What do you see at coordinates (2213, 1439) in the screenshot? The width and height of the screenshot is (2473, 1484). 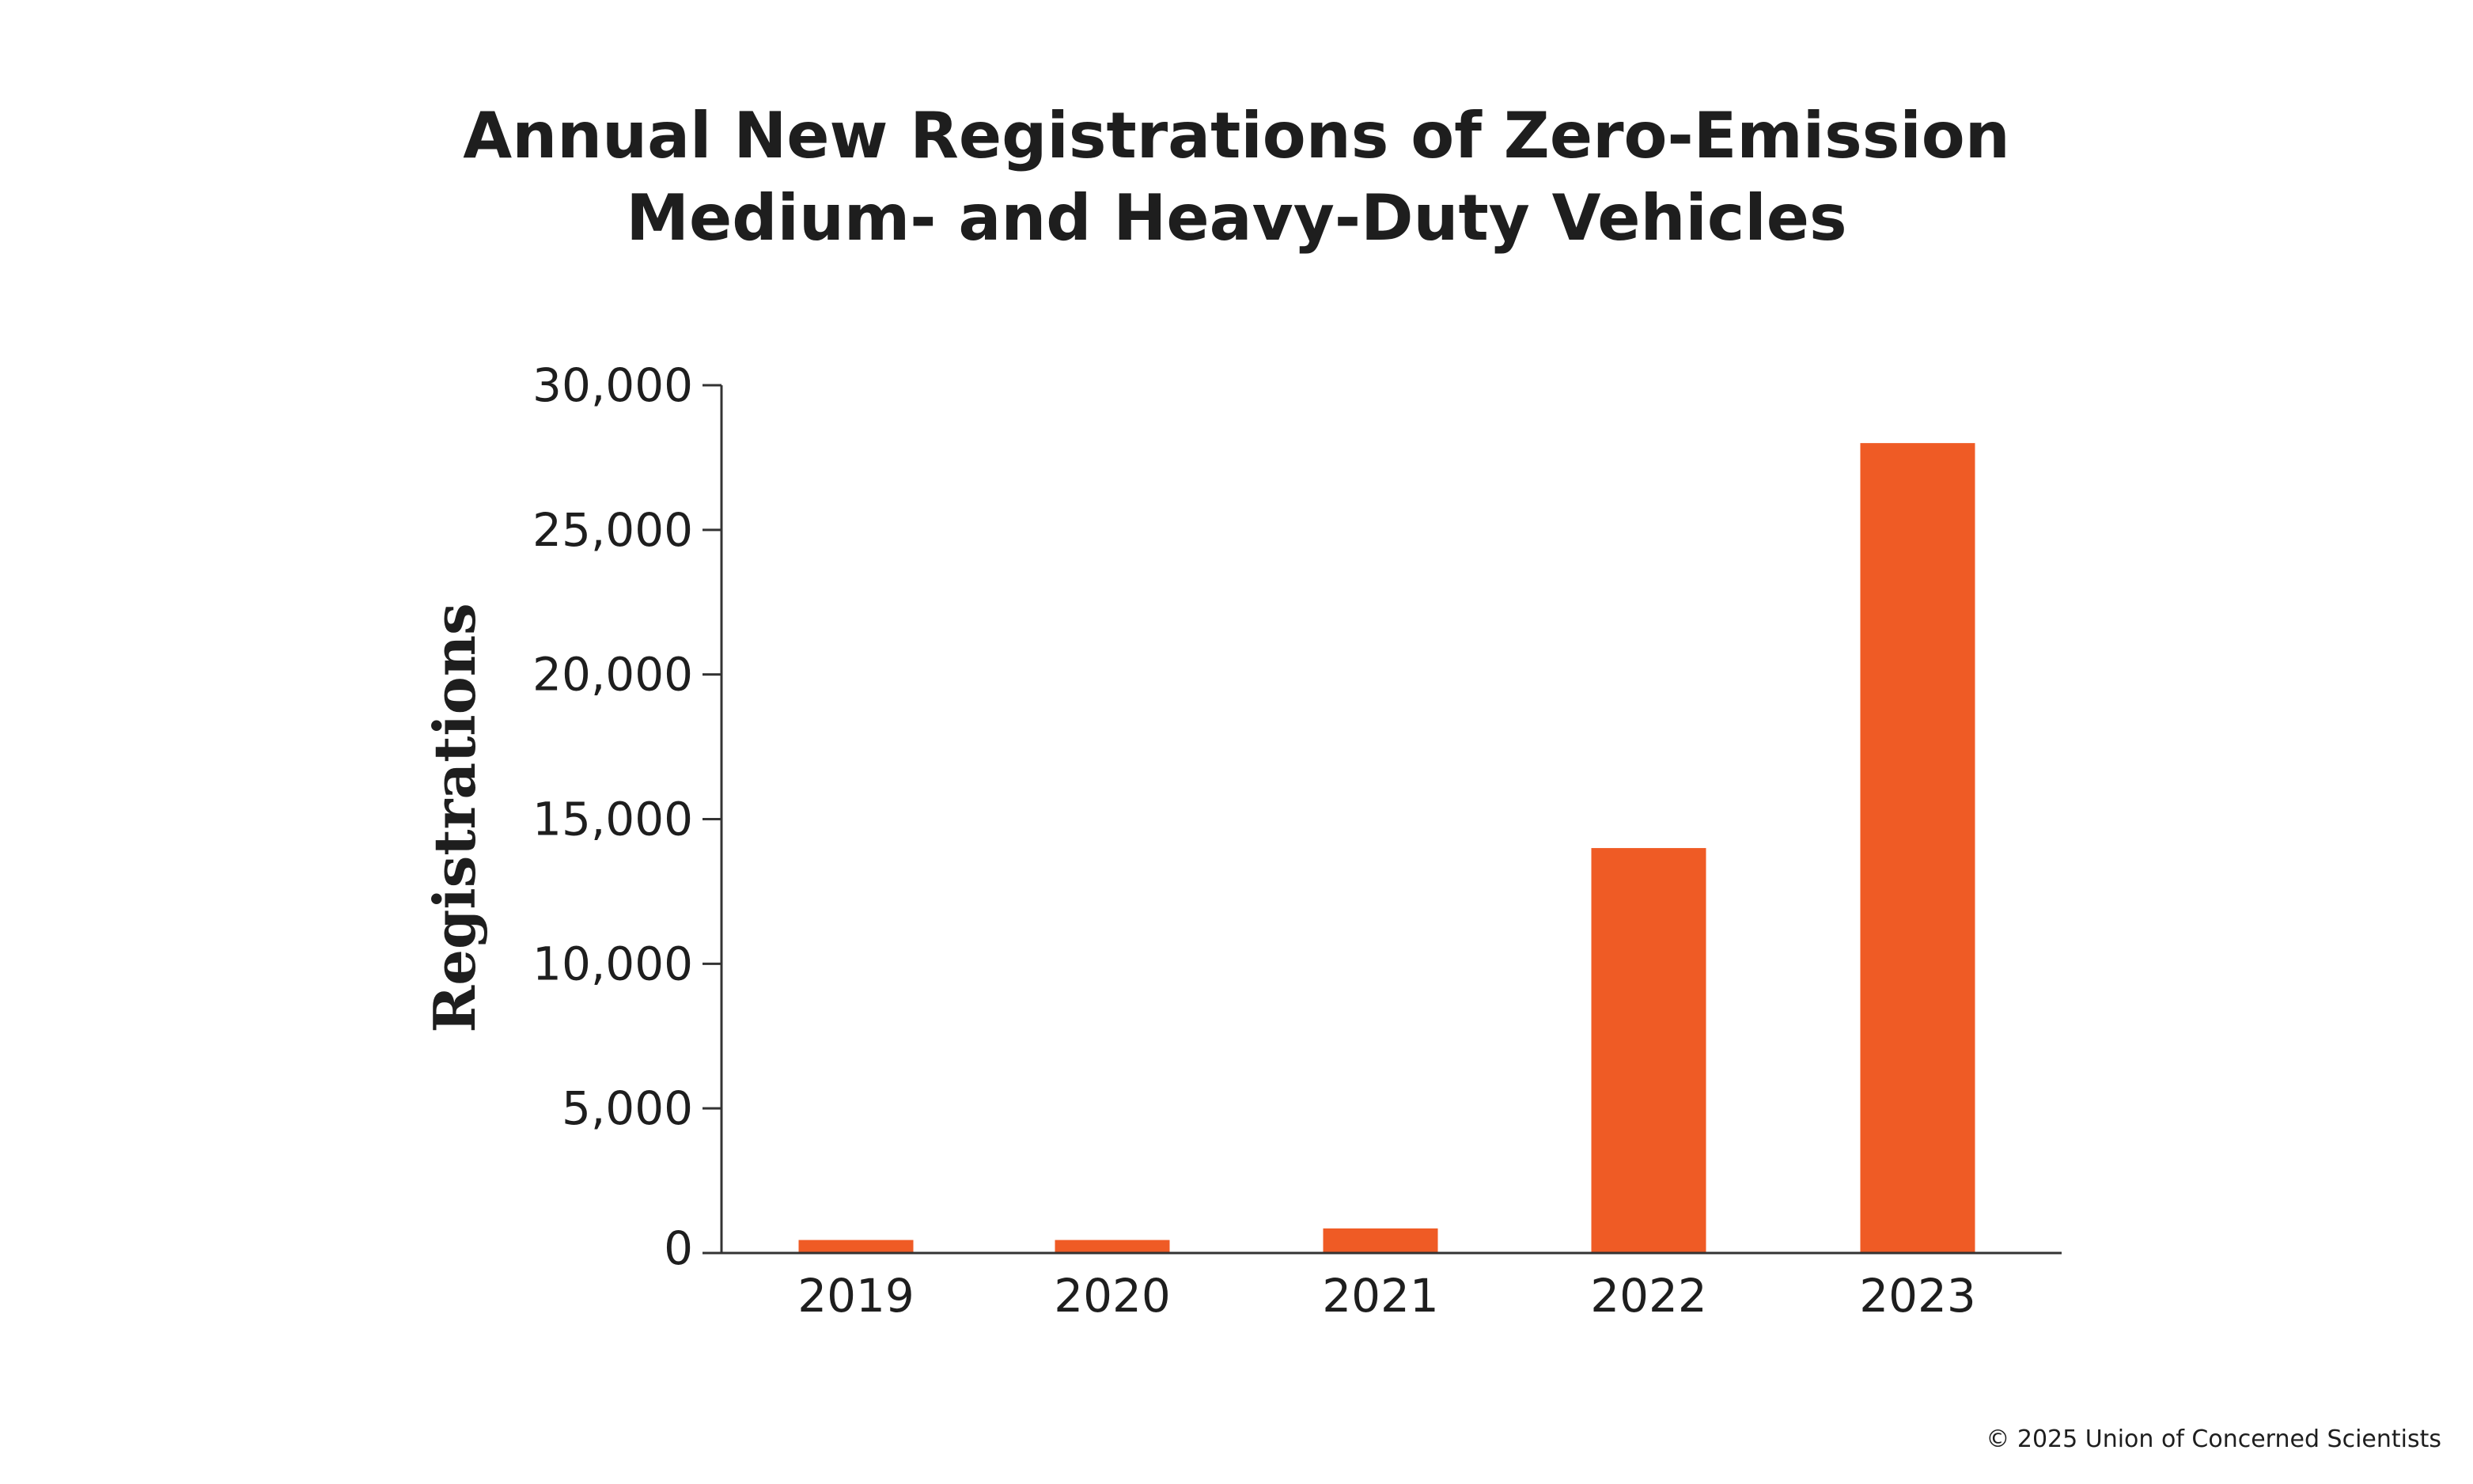 I see `copyright-notice: © 2025 Union of Concerned Scientists` at bounding box center [2213, 1439].